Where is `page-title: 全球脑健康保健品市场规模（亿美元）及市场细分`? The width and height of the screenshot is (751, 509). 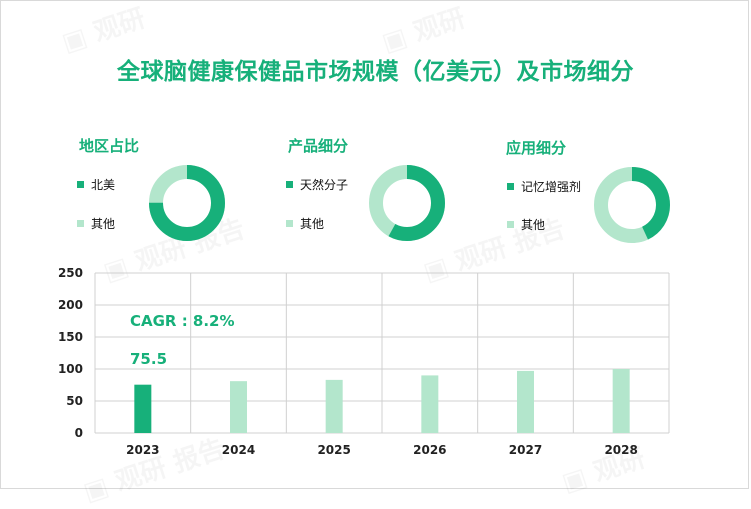
page-title: 全球脑健康保健品市场规模（亿美元）及市场细分 is located at coordinates (375, 72).